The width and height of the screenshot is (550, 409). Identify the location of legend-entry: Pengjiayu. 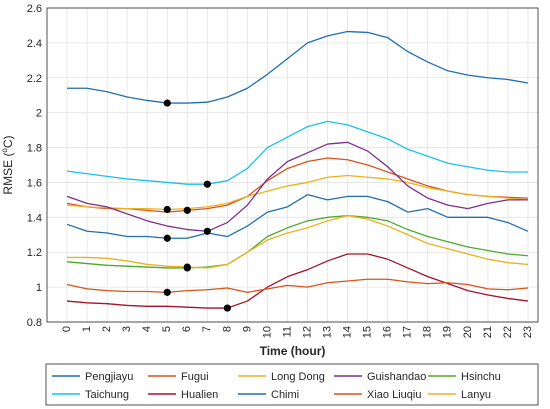
(109, 377).